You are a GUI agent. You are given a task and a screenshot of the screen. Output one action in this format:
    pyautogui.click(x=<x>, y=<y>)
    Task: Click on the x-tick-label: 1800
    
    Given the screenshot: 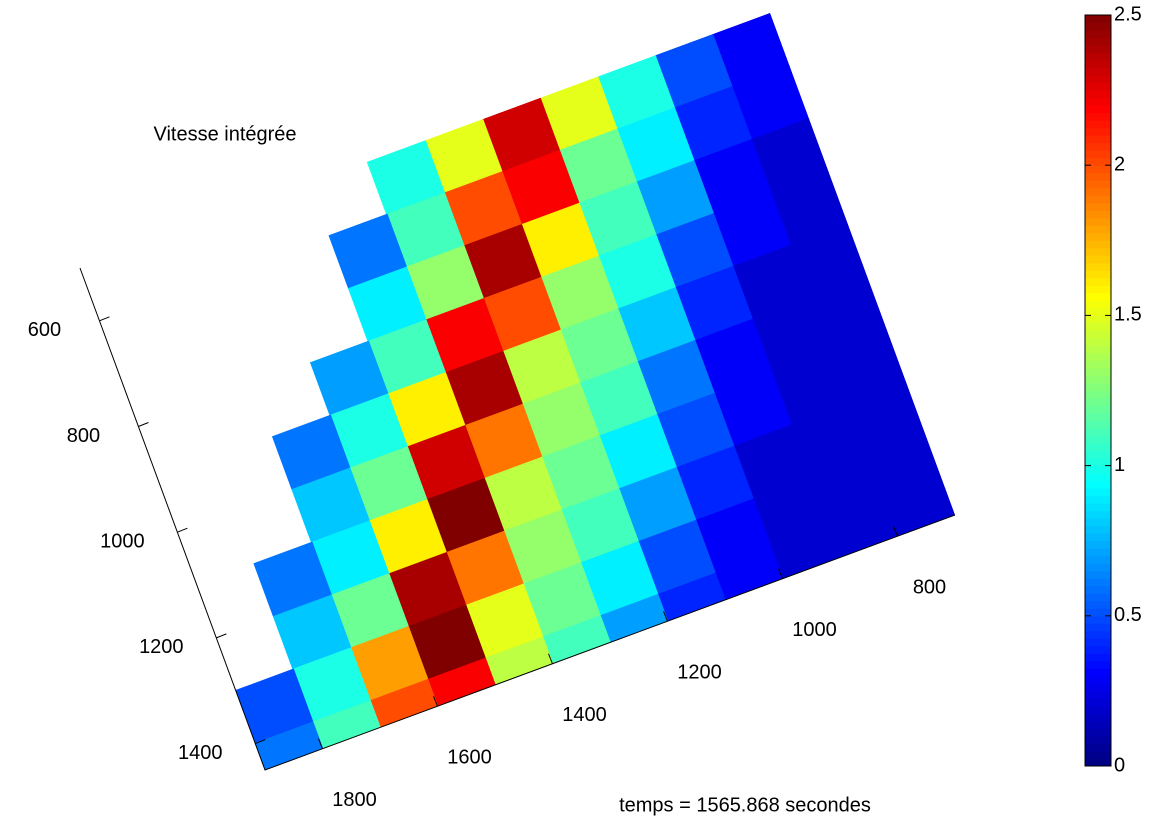 What is the action you would take?
    pyautogui.click(x=354, y=800)
    